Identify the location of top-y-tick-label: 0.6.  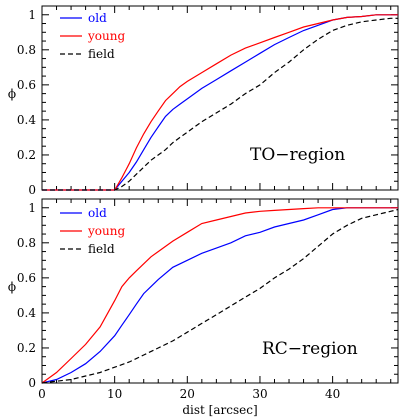
(26, 85).